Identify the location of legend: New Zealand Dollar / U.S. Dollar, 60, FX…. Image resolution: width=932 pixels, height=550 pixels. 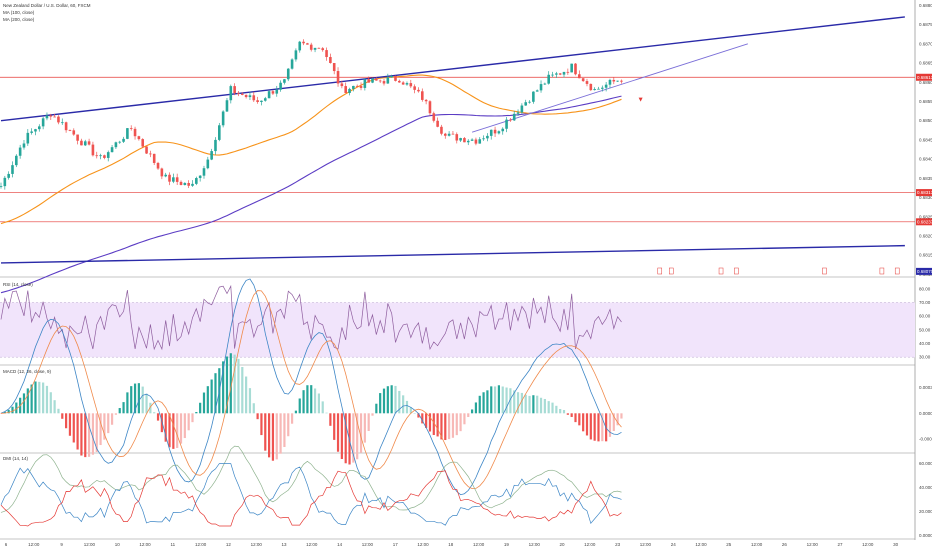
(47, 12).